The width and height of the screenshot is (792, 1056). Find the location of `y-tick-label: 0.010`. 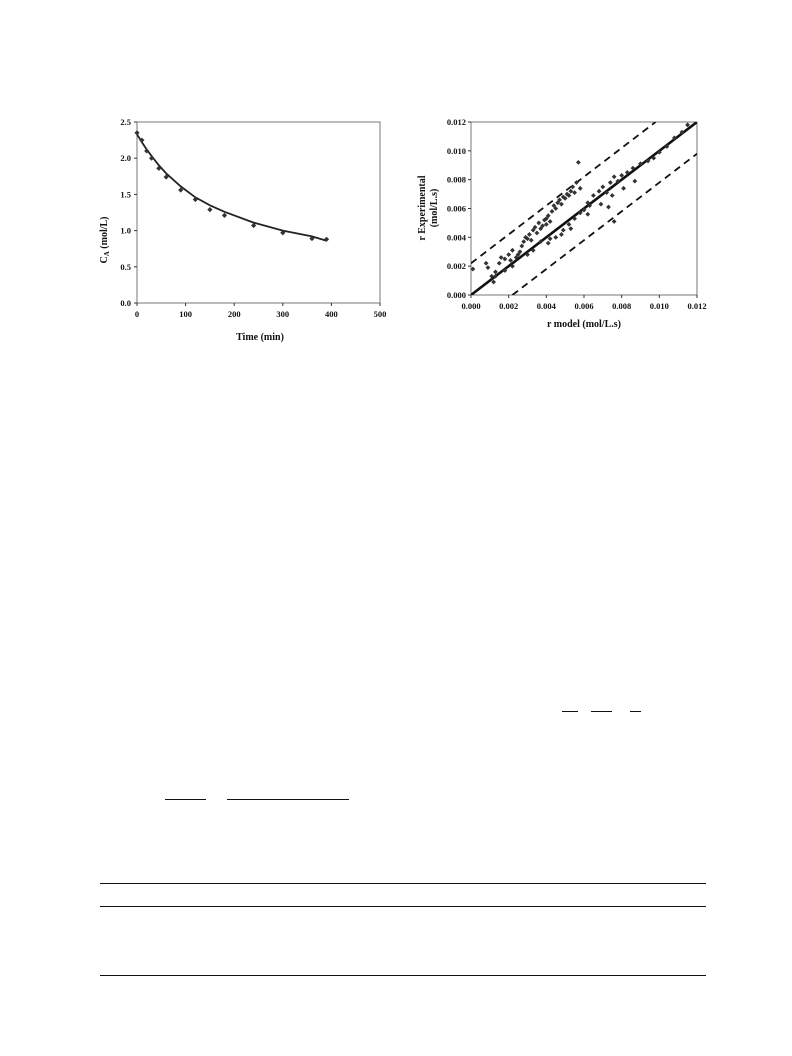

y-tick-label: 0.010 is located at coordinates (456, 151).